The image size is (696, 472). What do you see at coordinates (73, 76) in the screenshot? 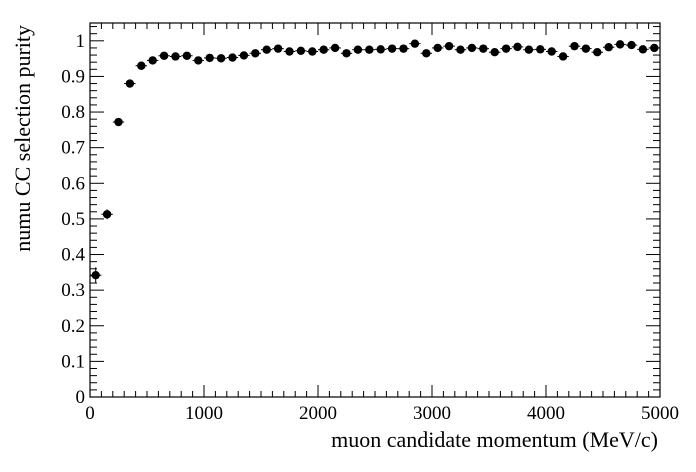
I see `y-tick-label: 0.9` at bounding box center [73, 76].